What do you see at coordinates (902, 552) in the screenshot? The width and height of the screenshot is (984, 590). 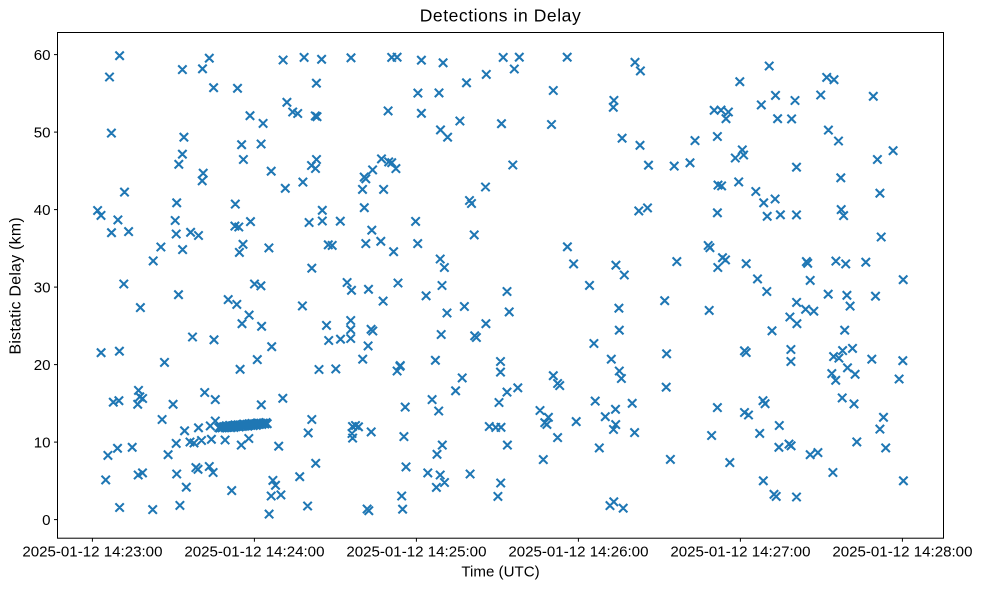 I see `svg-text: 2025-01-12 14:28:00` at bounding box center [902, 552].